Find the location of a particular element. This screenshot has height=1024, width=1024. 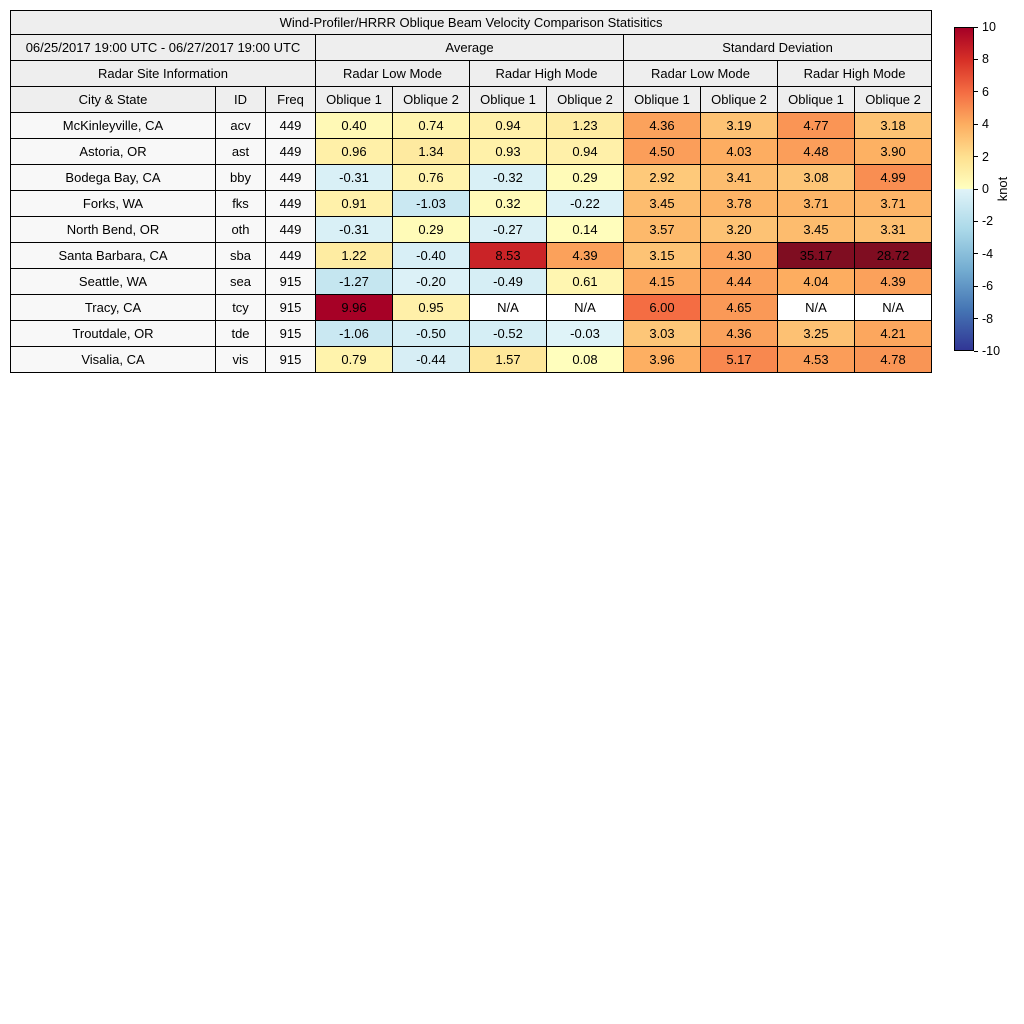

site-id-cell: ast is located at coordinates (240, 151).